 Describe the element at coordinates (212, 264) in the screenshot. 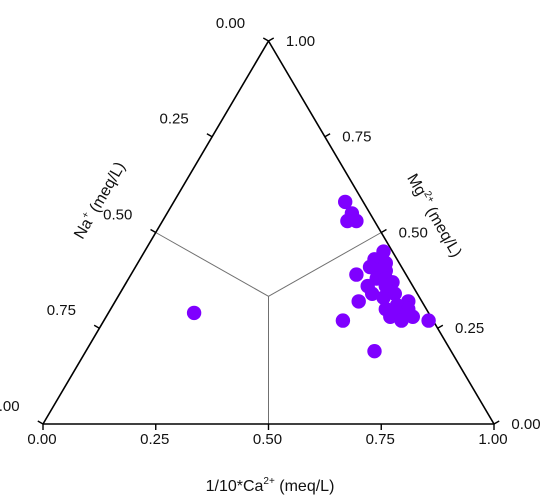

I see `divider-line-left` at that location.